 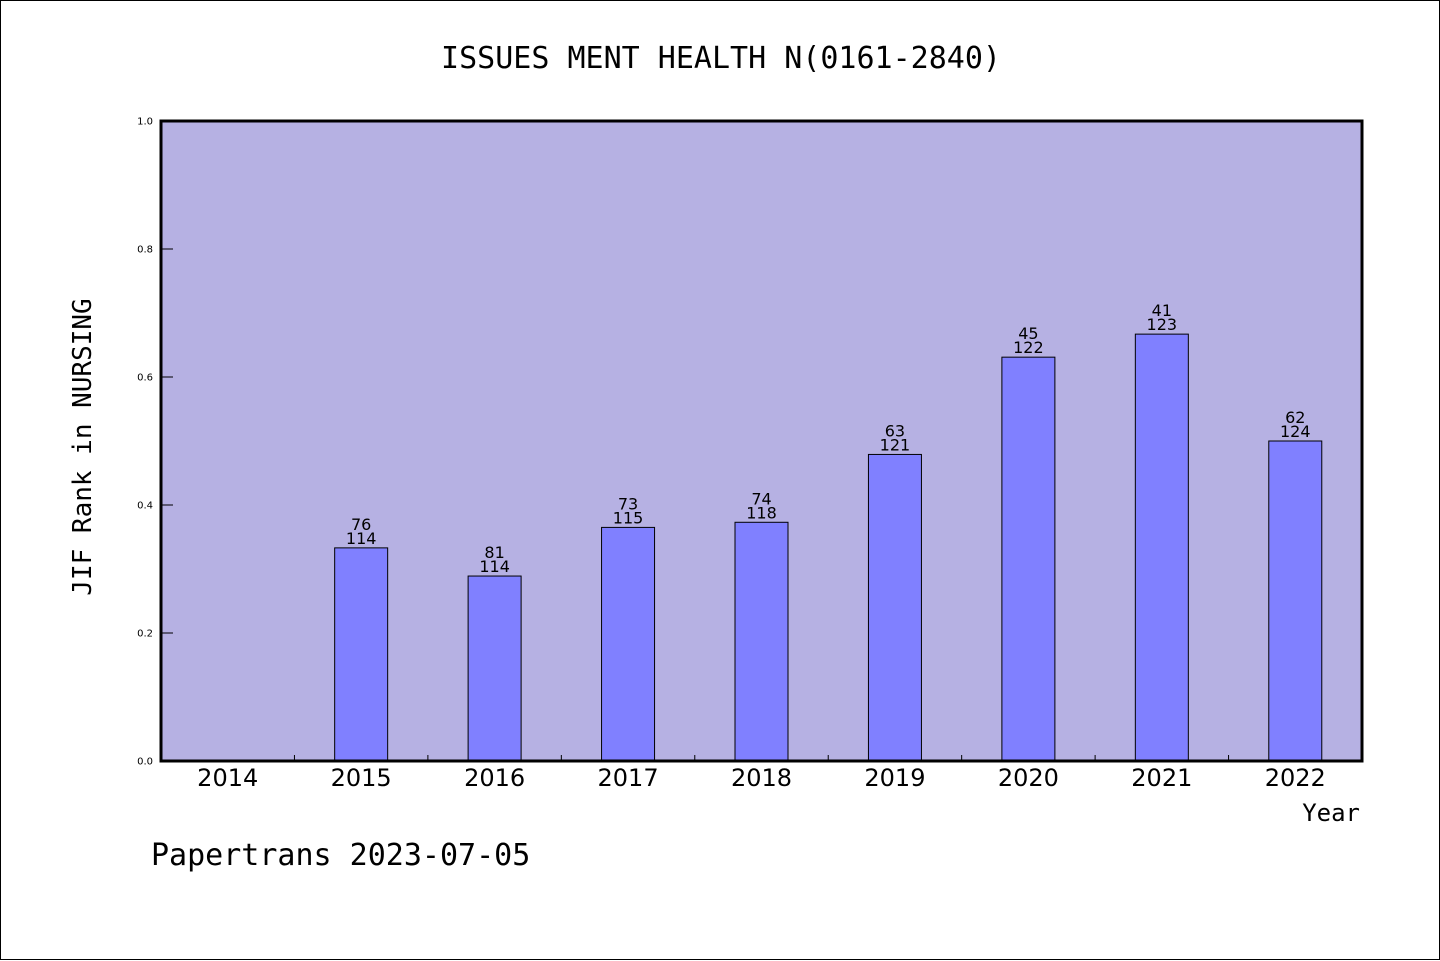 What do you see at coordinates (721, 58) in the screenshot?
I see `chart-title: ISSUES MENT HEALTH N(0161-2840)` at bounding box center [721, 58].